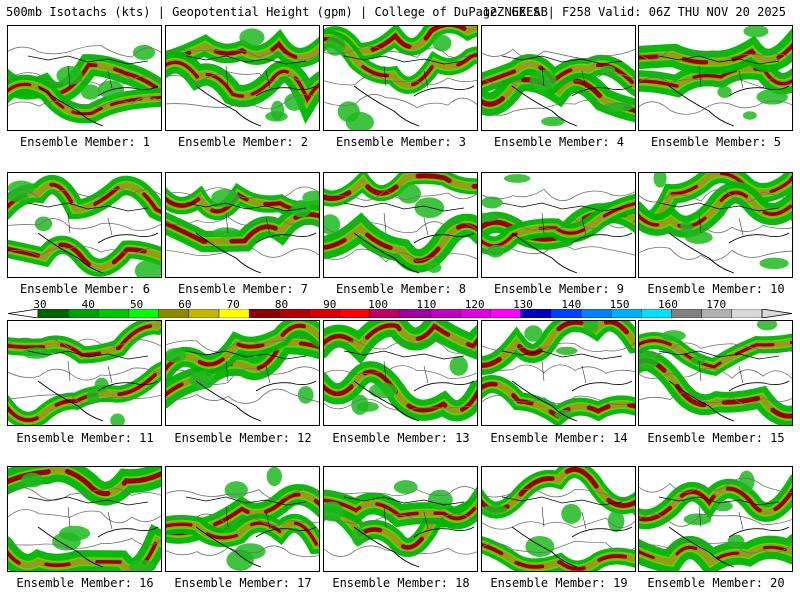 The height and width of the screenshot is (600, 800). Describe the element at coordinates (243, 438) in the screenshot. I see `ensemble-member-label: Ensemble Member: 12` at that location.